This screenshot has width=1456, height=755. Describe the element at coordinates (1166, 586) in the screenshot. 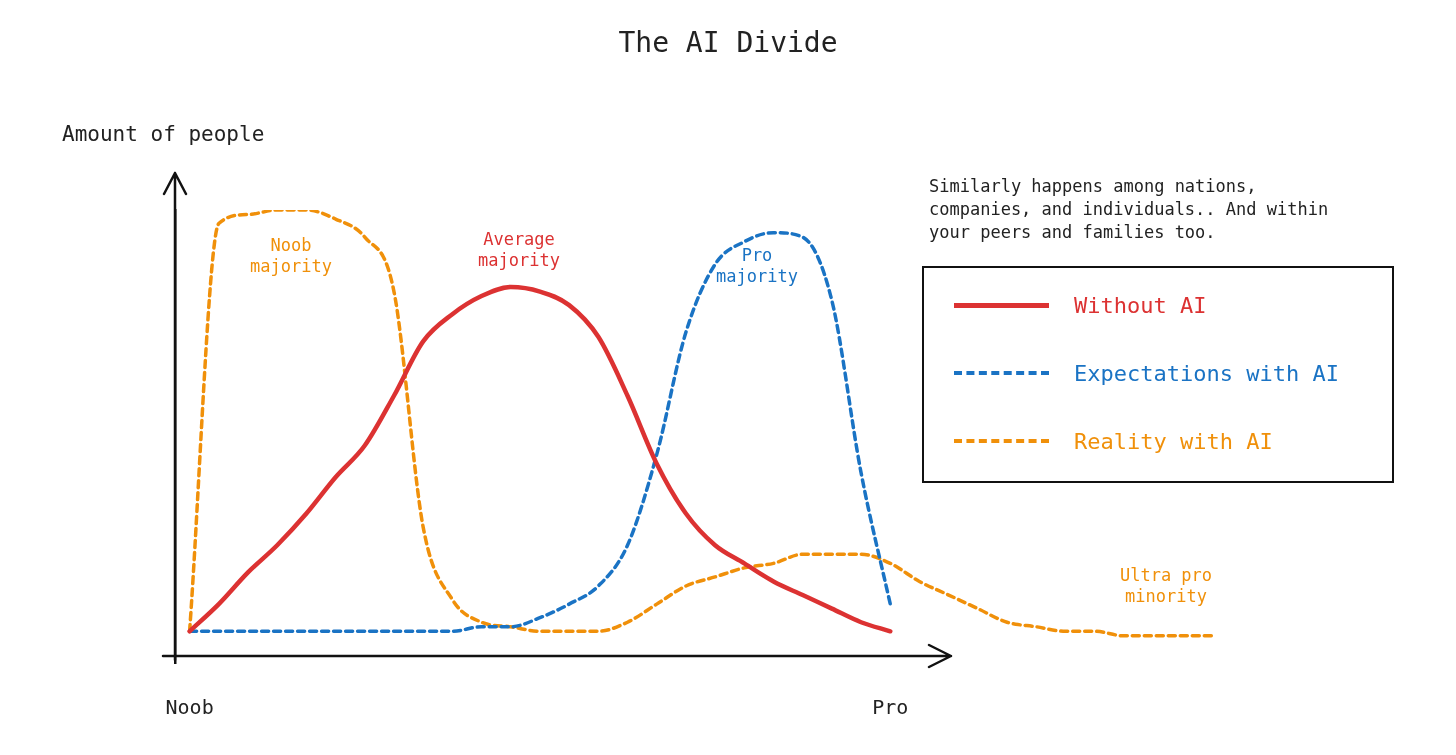

I see `annotation: Ultra pro minority` at that location.